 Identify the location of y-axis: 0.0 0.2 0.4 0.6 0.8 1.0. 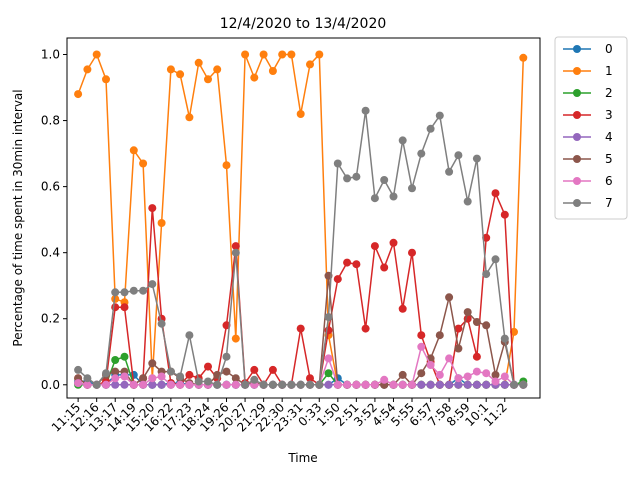
(54, 220).